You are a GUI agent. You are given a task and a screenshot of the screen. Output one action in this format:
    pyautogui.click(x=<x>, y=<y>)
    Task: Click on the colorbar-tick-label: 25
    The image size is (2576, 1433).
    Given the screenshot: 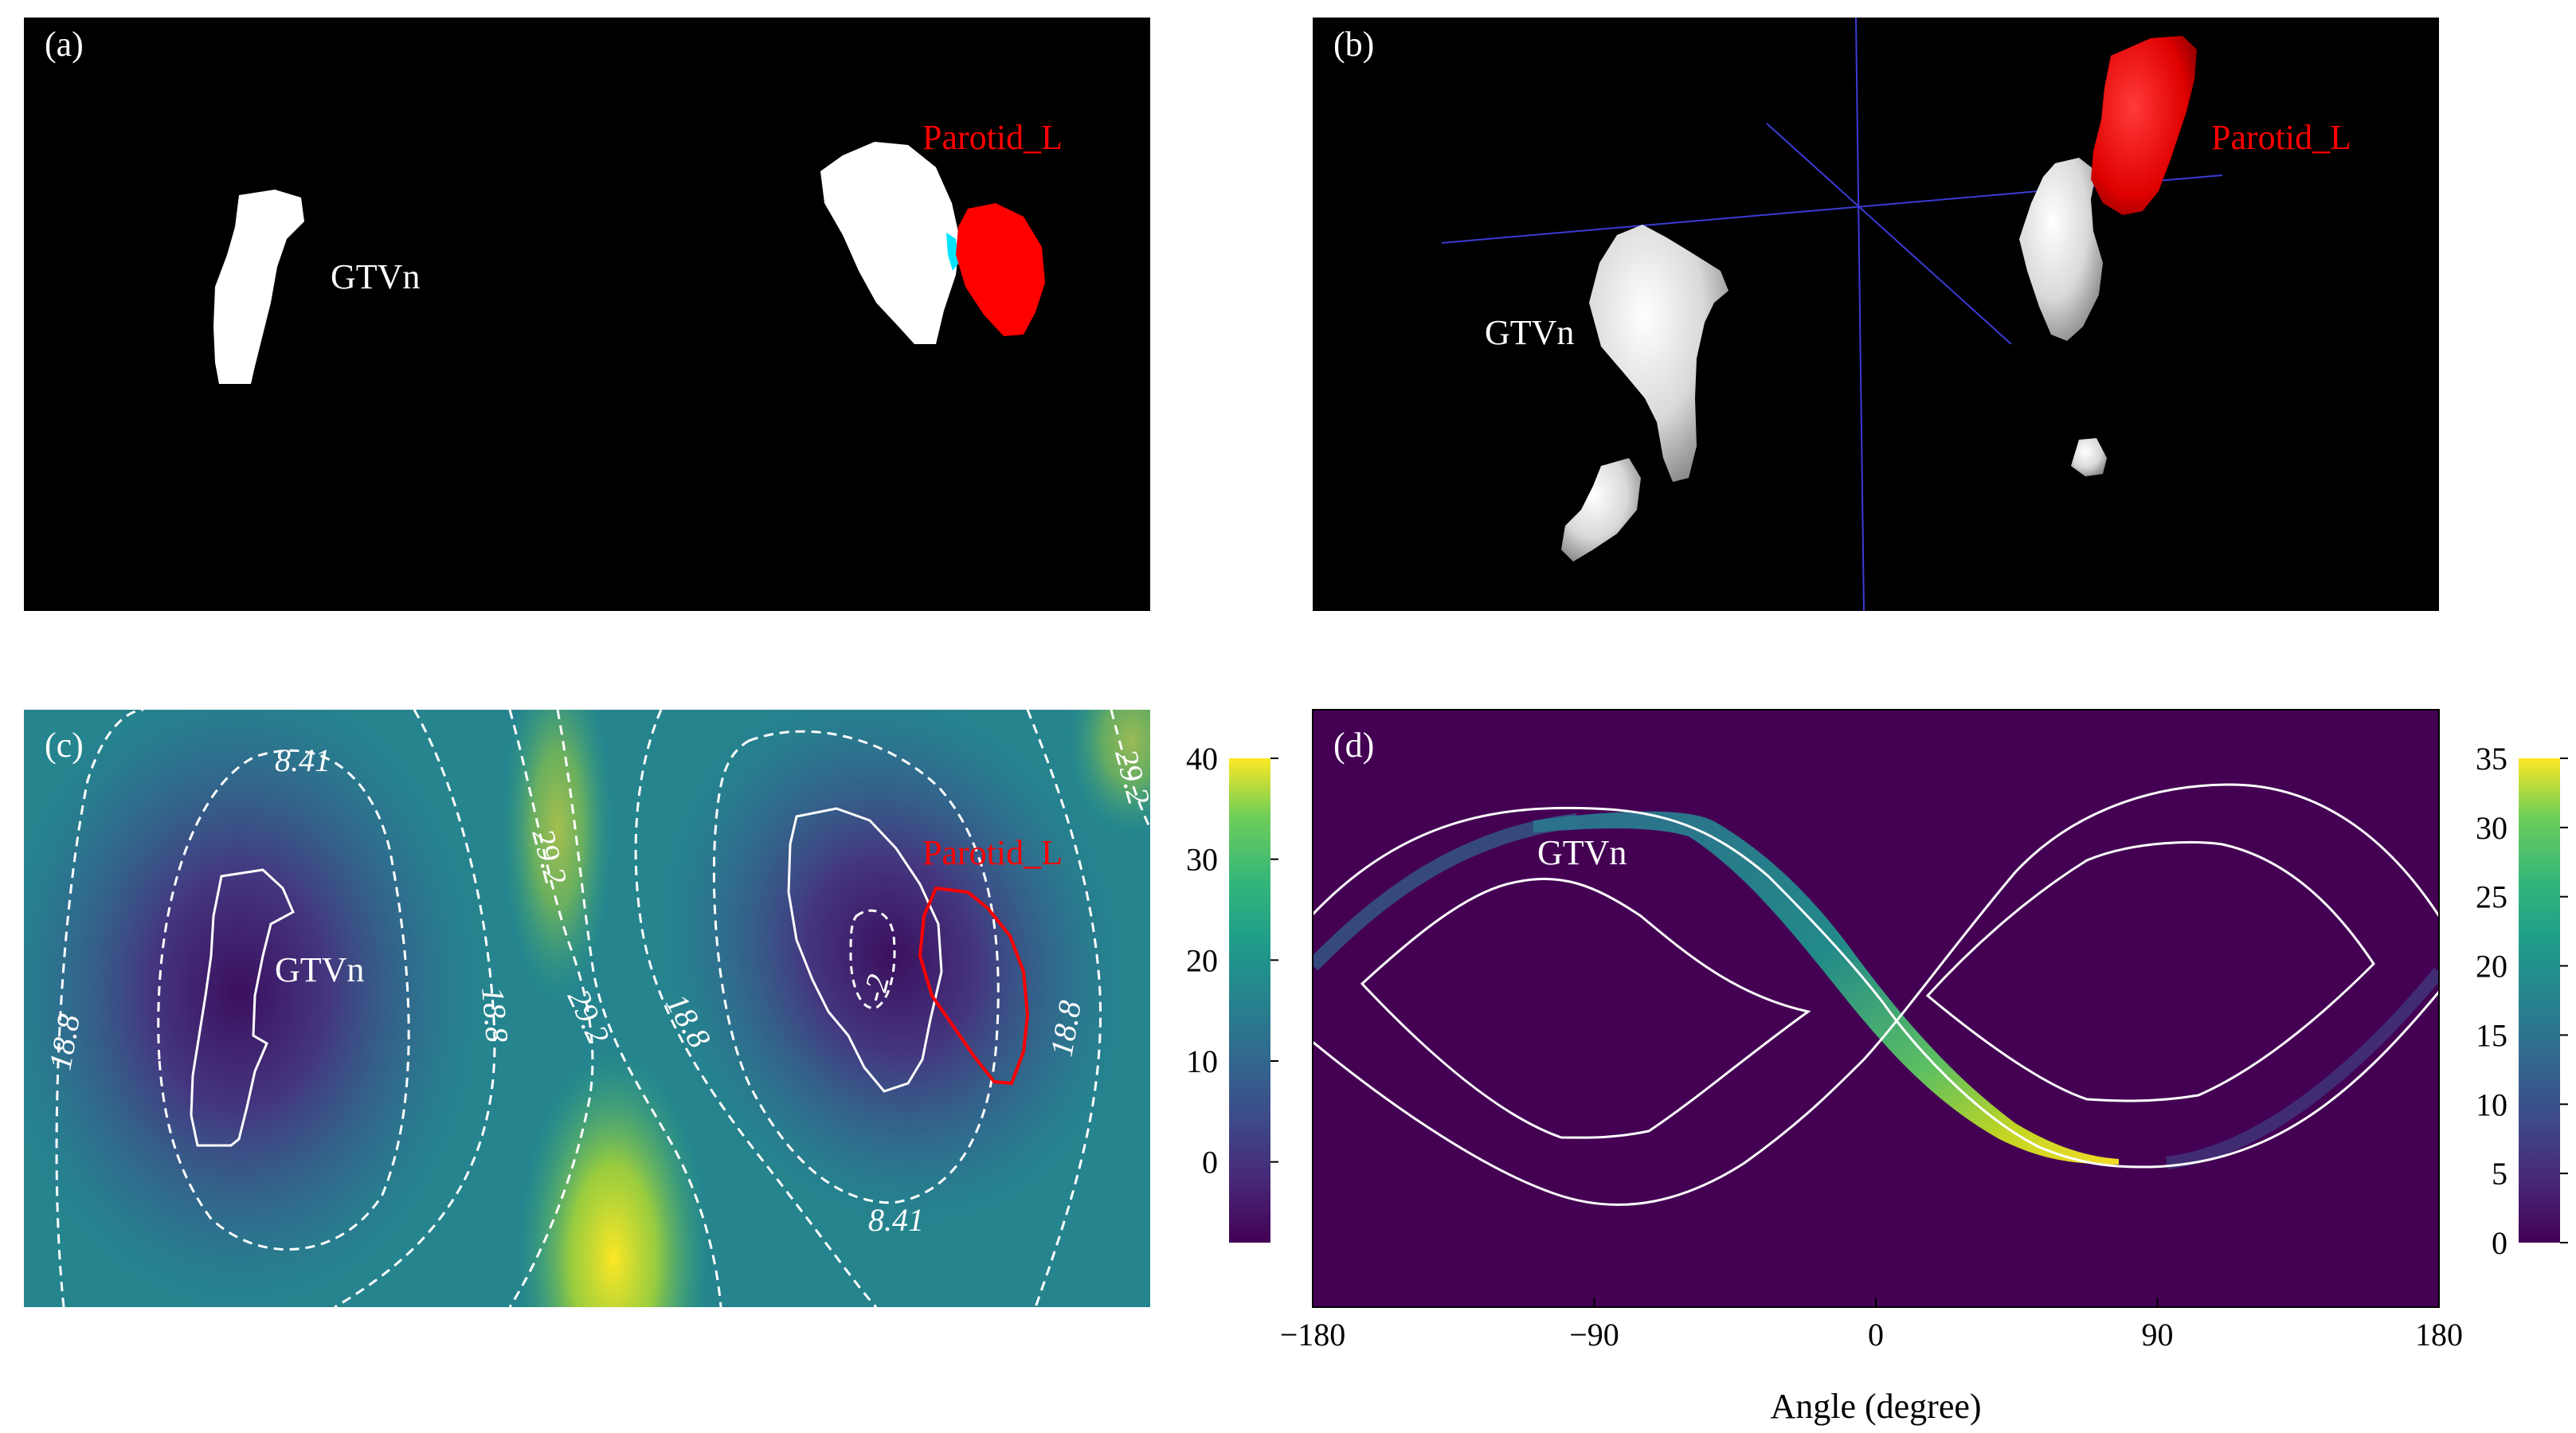 What is the action you would take?
    pyautogui.click(x=2491, y=897)
    